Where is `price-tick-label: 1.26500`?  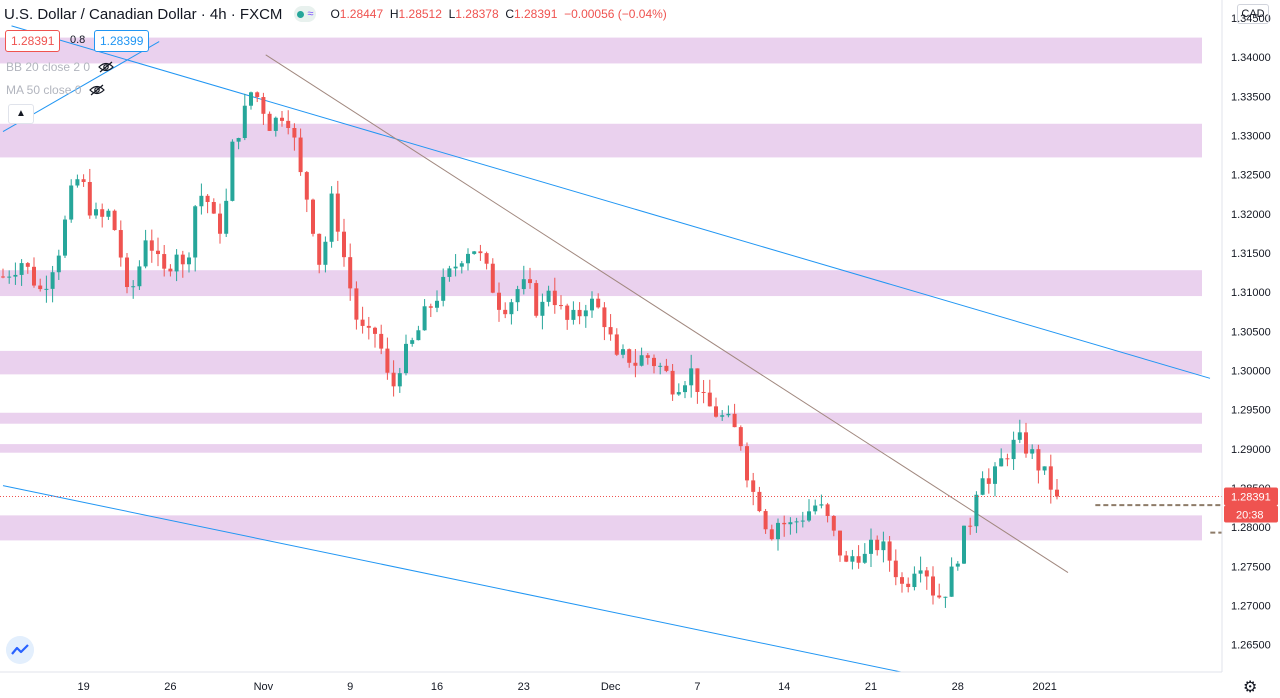
price-tick-label: 1.26500 is located at coordinates (1251, 646).